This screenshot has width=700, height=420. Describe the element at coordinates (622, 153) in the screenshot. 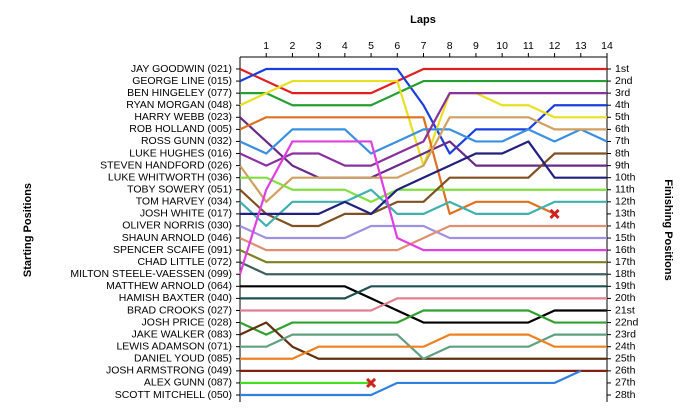

I see `y2-tick-label: 8th` at that location.